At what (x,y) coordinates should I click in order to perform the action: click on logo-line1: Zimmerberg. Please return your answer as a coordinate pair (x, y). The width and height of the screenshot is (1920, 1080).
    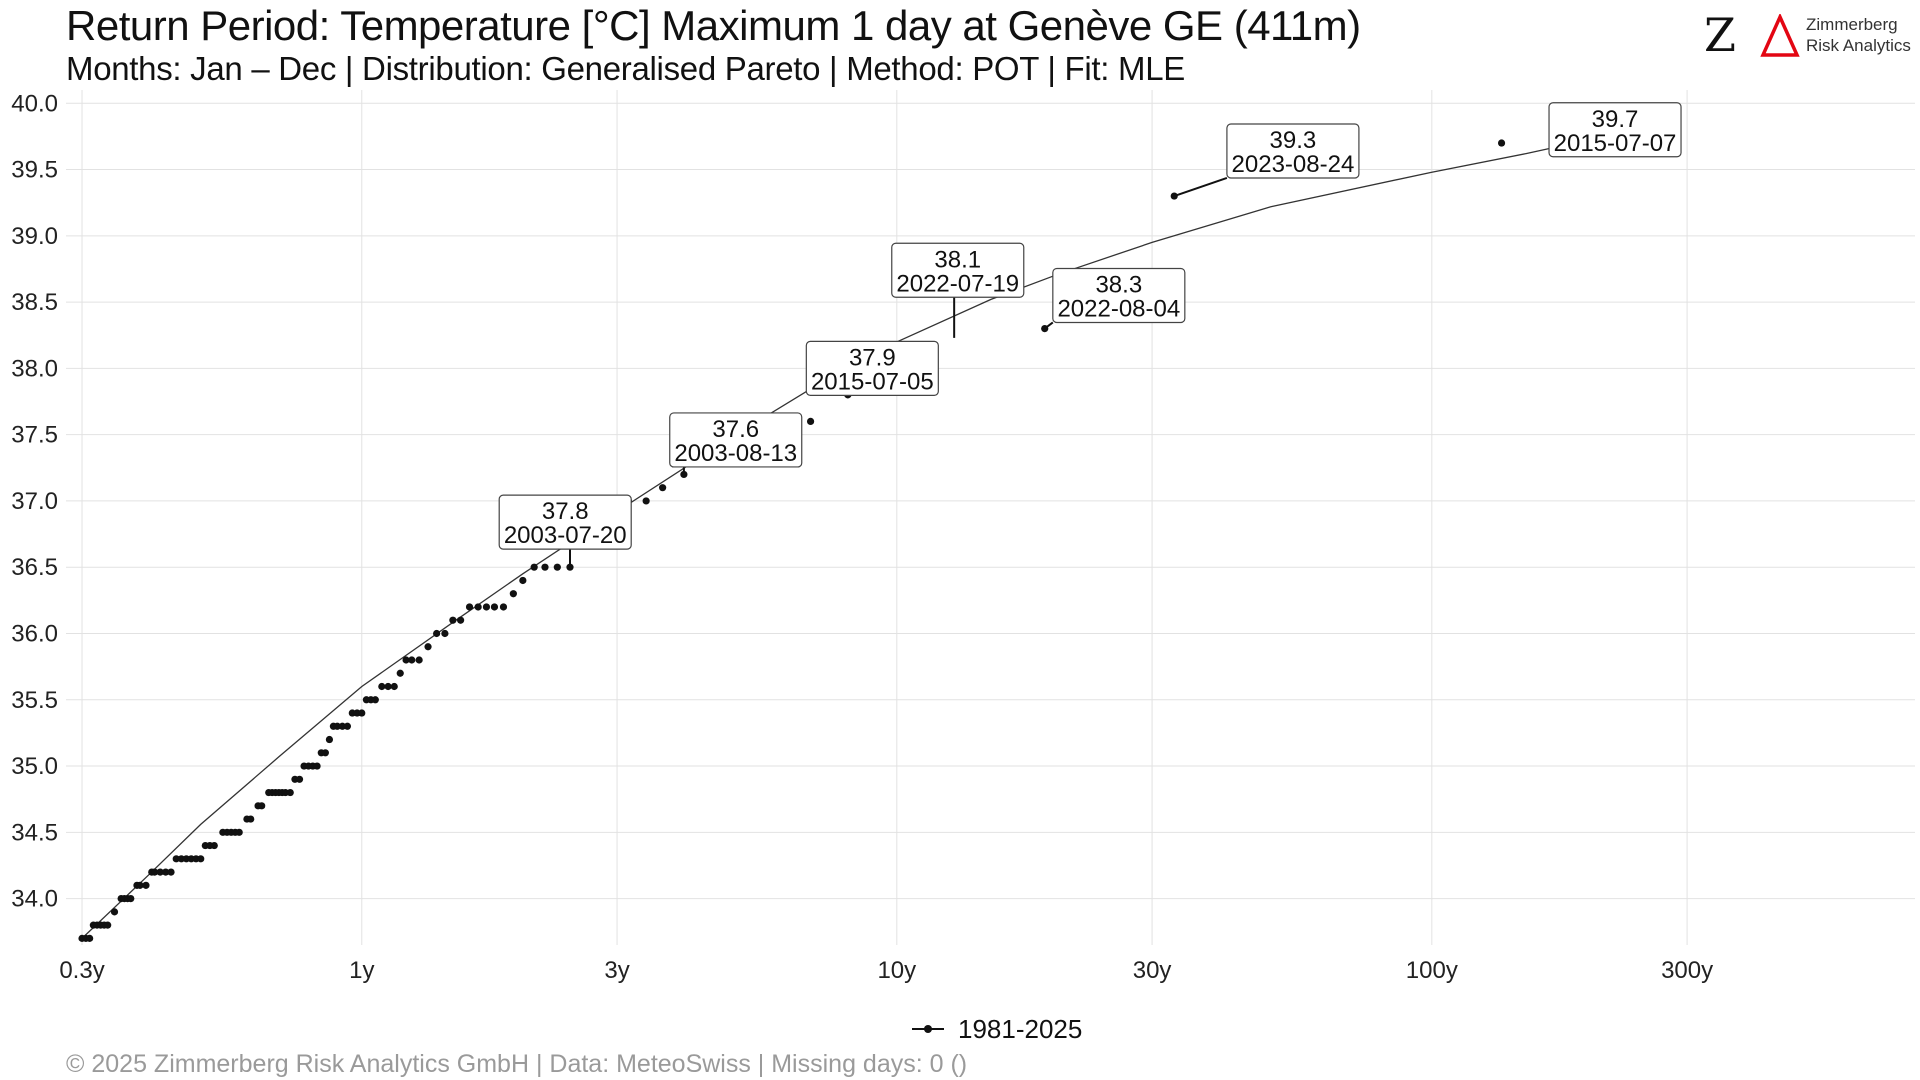
    Looking at the image, I should click on (1852, 24).